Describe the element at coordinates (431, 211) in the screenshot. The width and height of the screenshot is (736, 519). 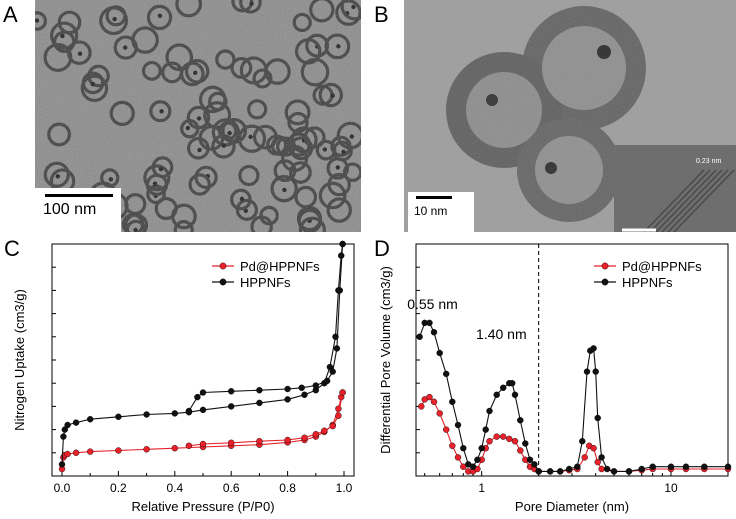
I see `scale-bar-b-label: 10 nm` at that location.